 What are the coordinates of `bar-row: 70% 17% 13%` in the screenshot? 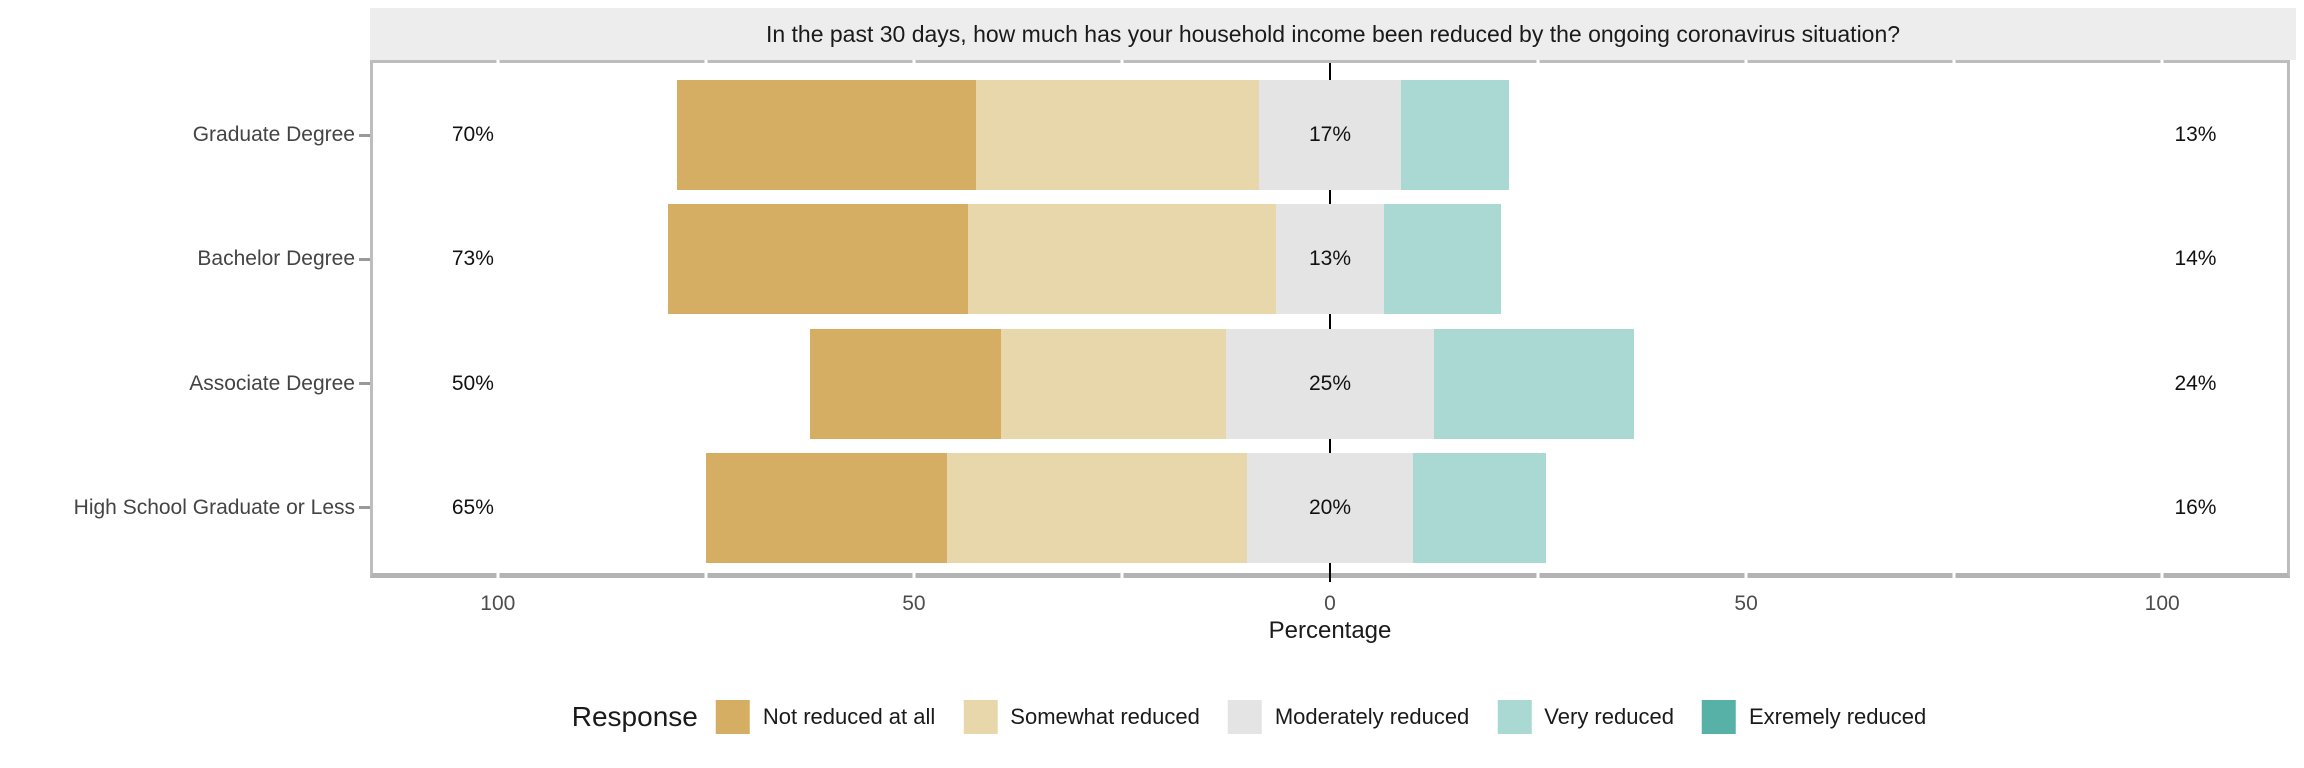 It's located at (1330, 135).